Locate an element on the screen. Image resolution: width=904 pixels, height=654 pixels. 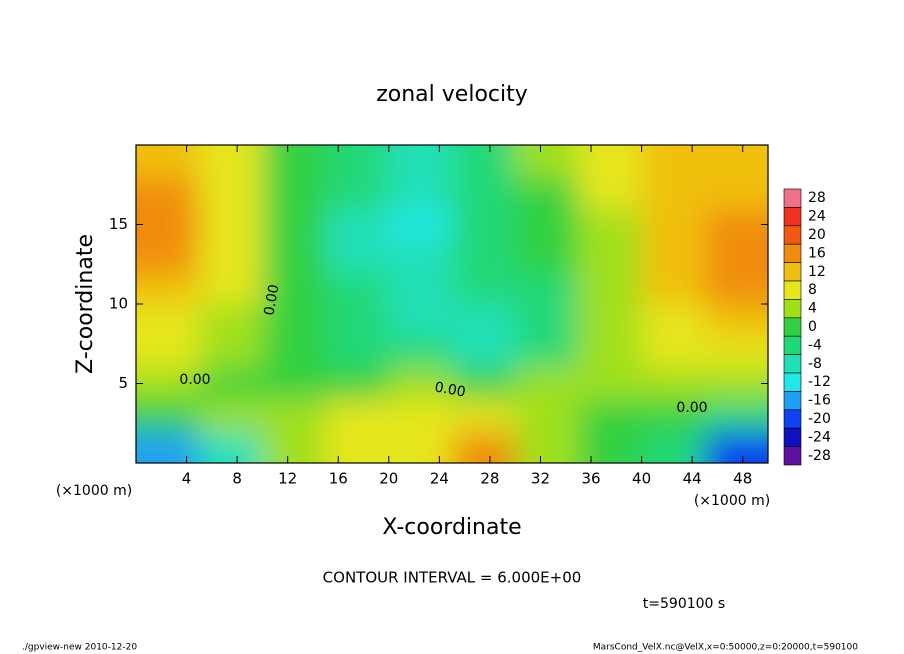
x-axis-label: X-coordinate is located at coordinates (451, 527).